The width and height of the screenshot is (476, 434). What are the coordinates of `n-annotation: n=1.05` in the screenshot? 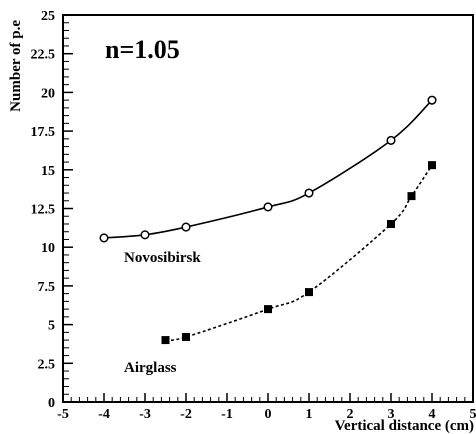 It's located at (142, 49).